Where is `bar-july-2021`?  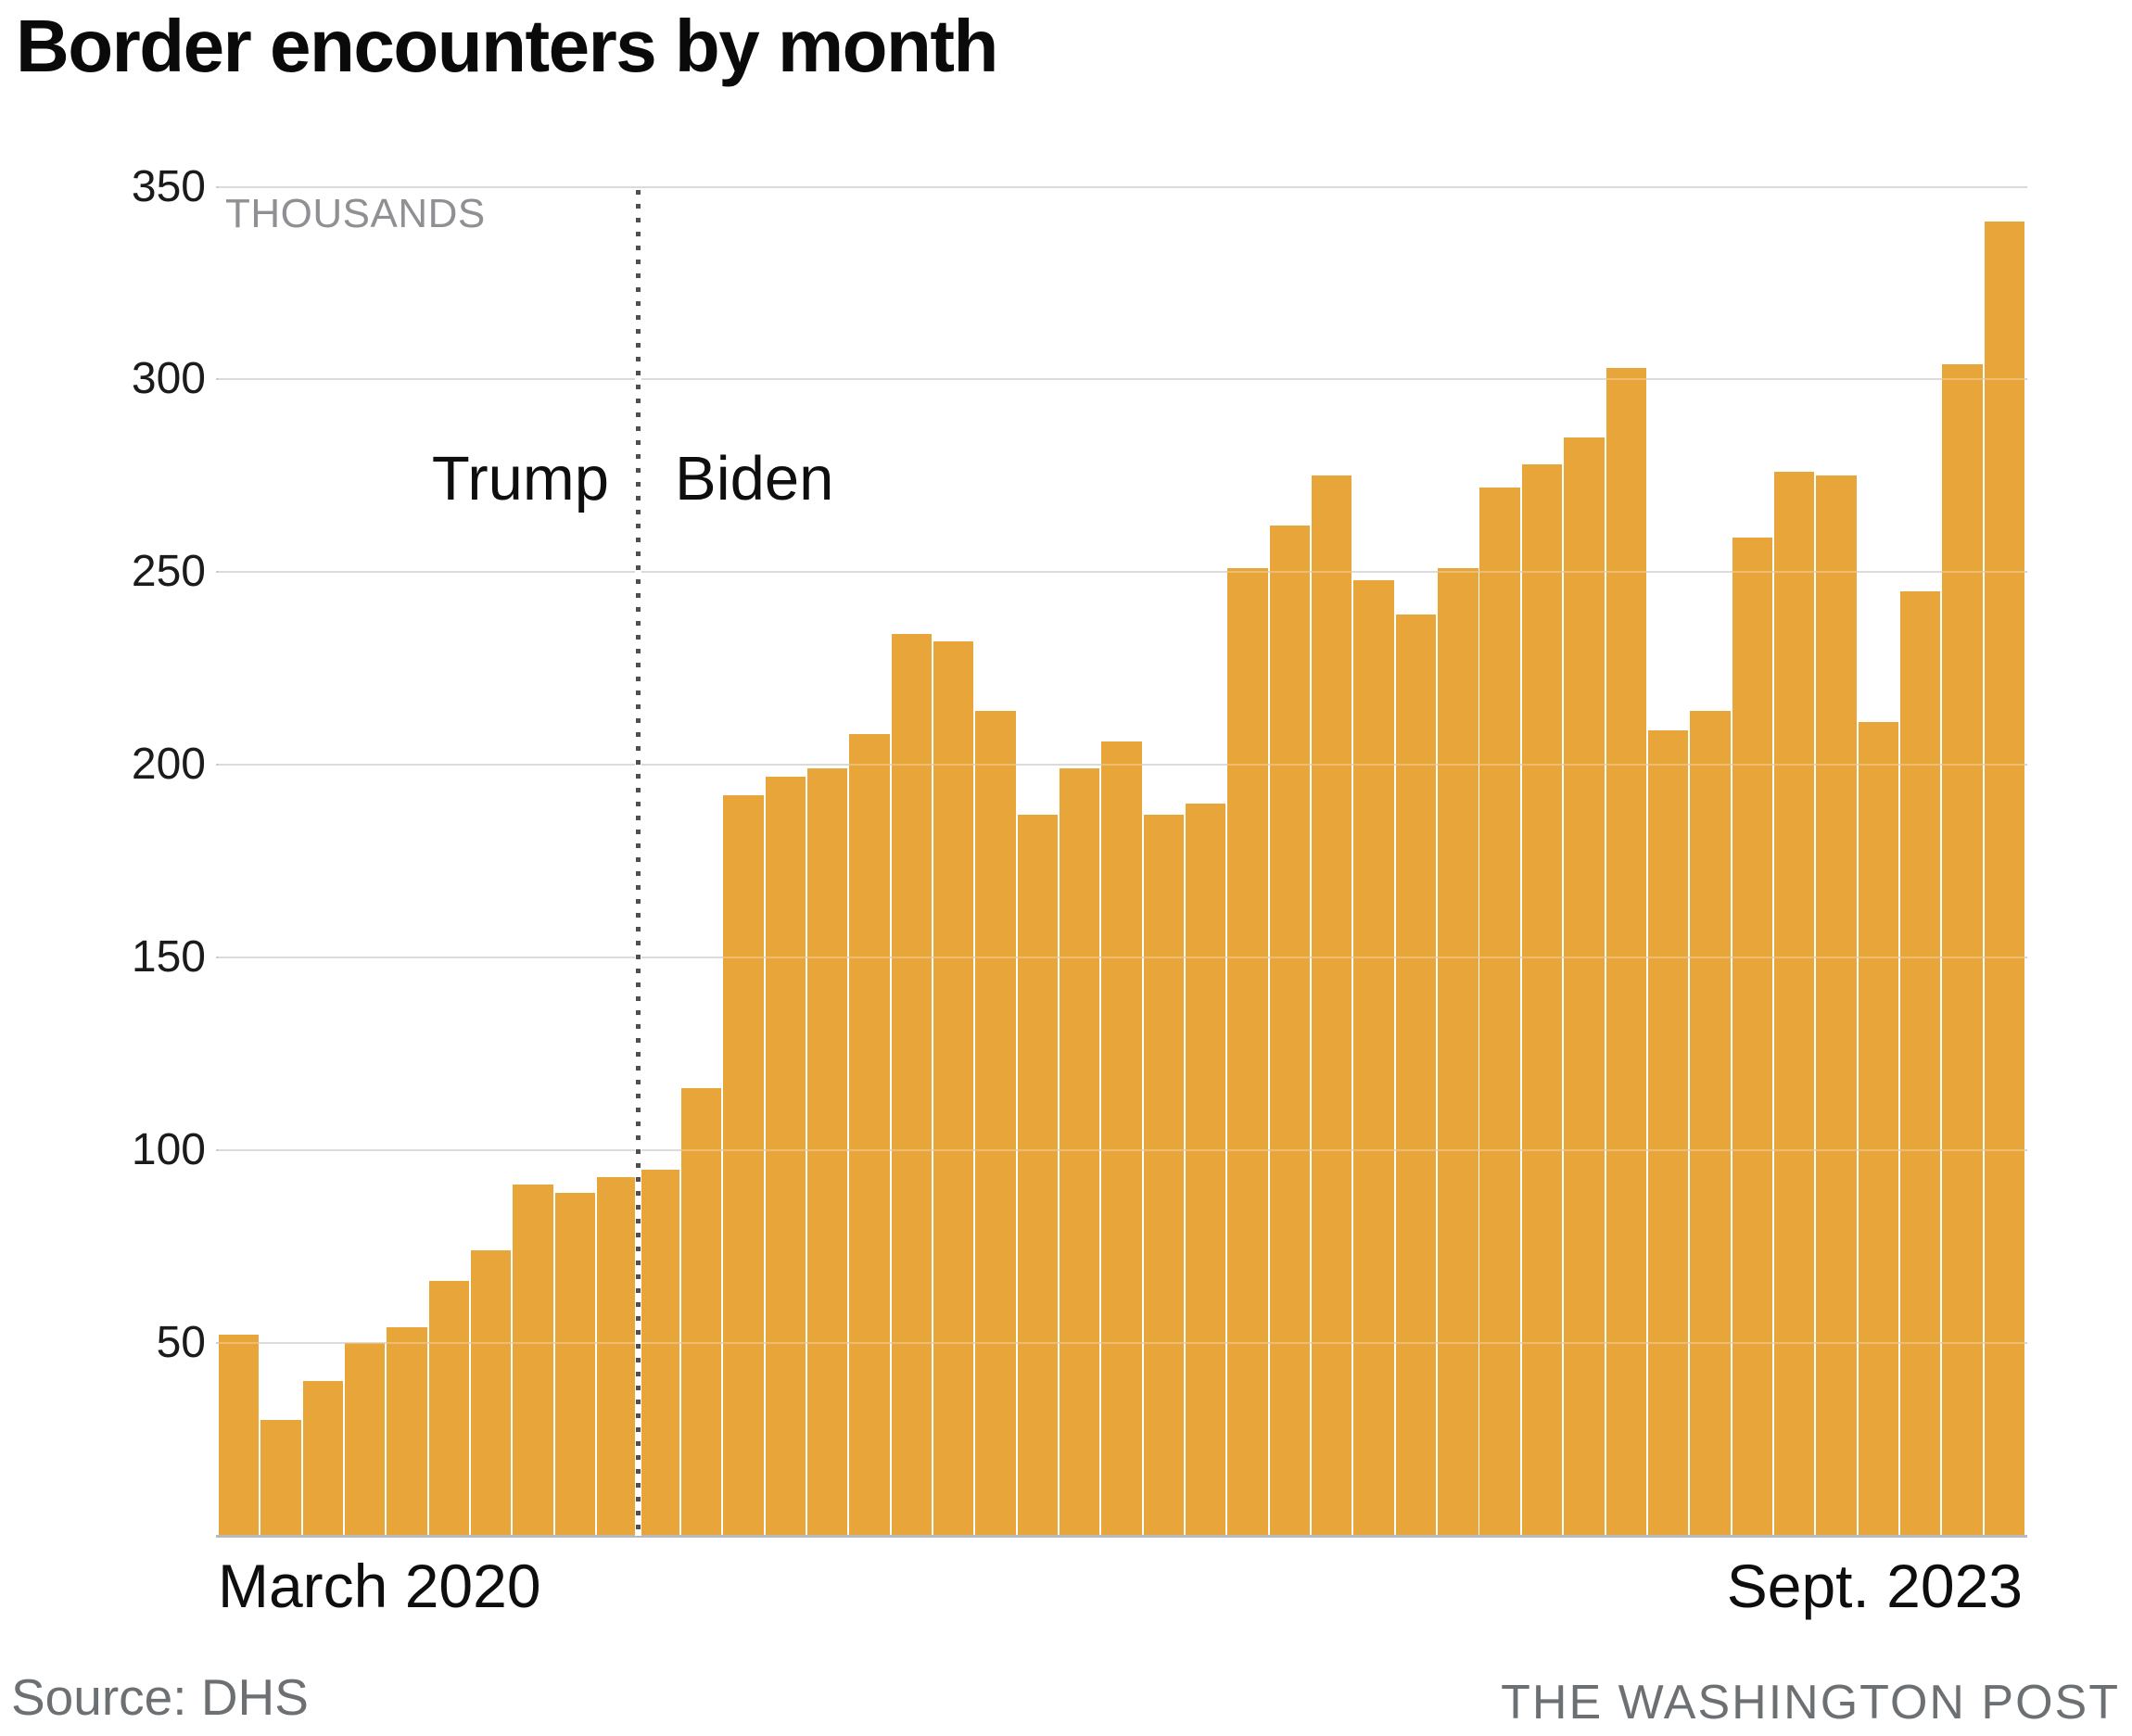 bar-july-2021 is located at coordinates (911, 1084).